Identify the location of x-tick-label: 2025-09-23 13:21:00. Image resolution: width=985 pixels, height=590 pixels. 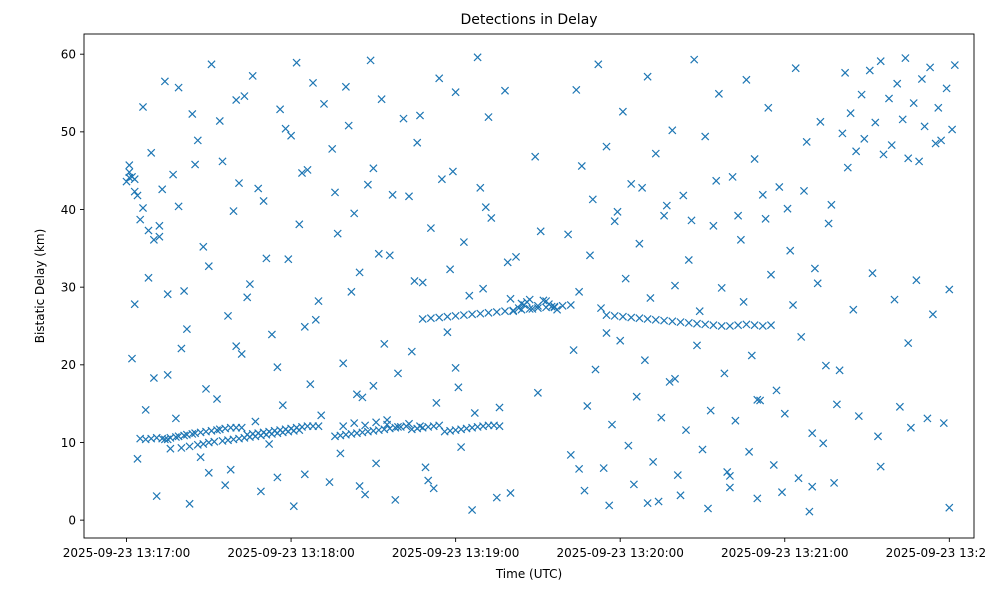
(784, 553).